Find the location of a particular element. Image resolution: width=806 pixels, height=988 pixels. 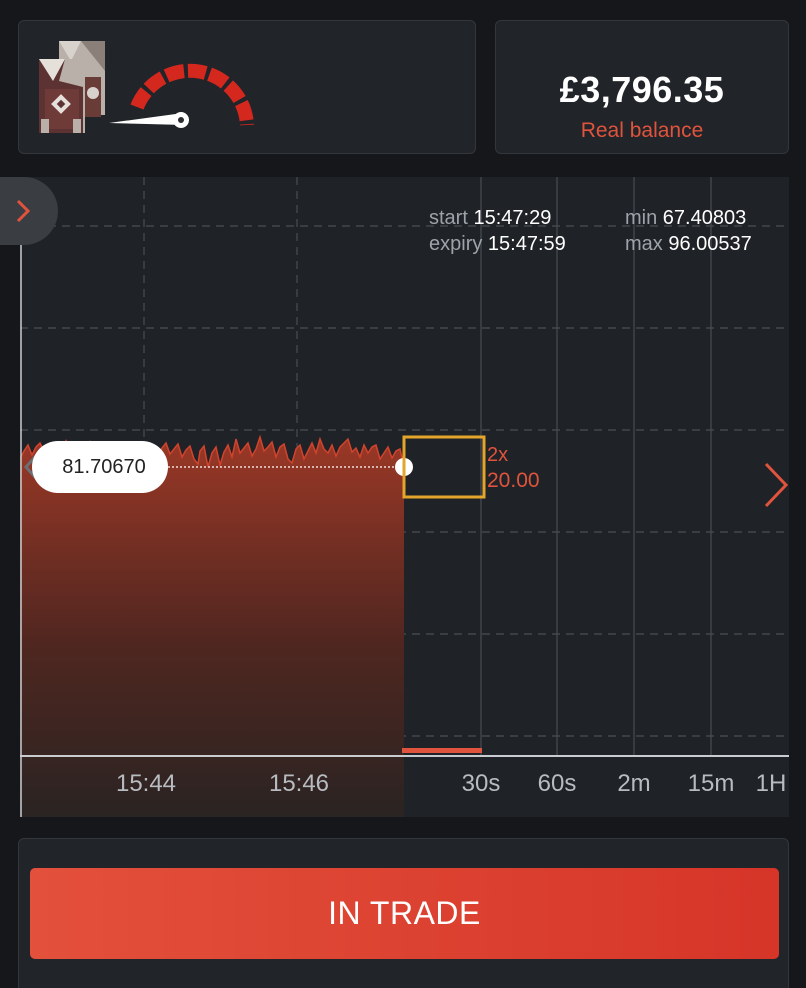

in-trade-button: IN TRADE is located at coordinates (404, 913).